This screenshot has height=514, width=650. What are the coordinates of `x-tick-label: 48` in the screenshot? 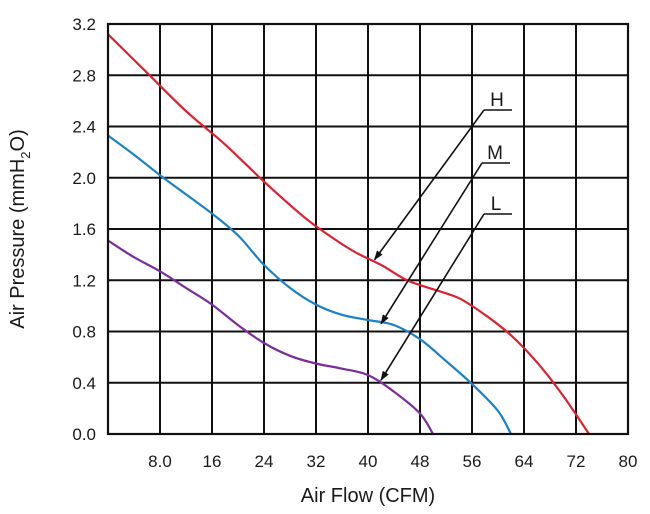 It's located at (420, 461).